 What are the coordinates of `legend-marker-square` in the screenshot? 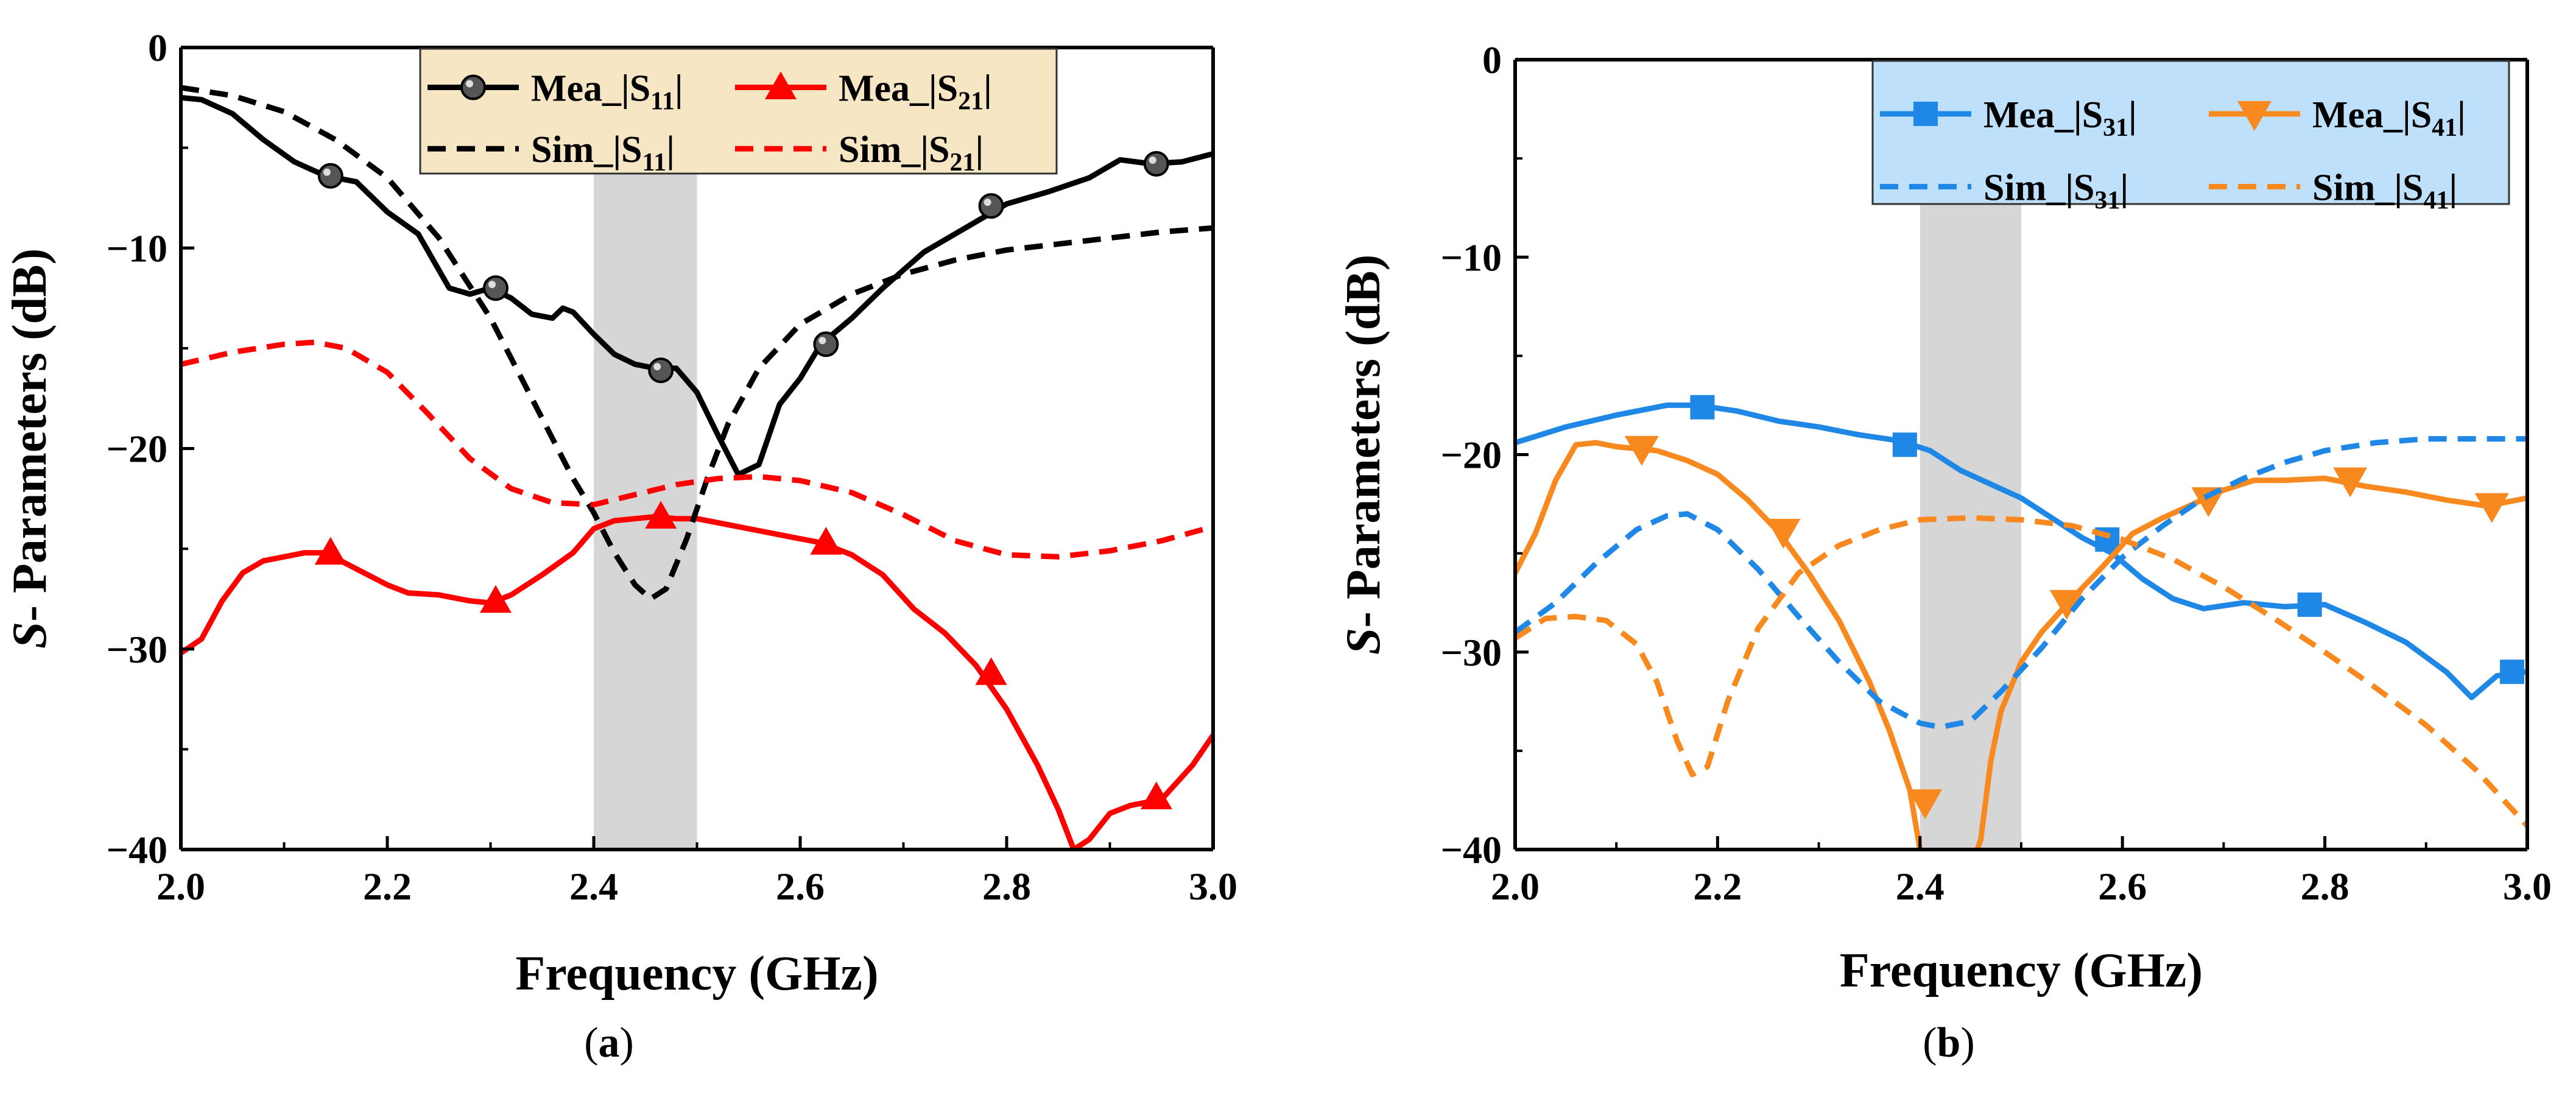 It's located at (1925, 113).